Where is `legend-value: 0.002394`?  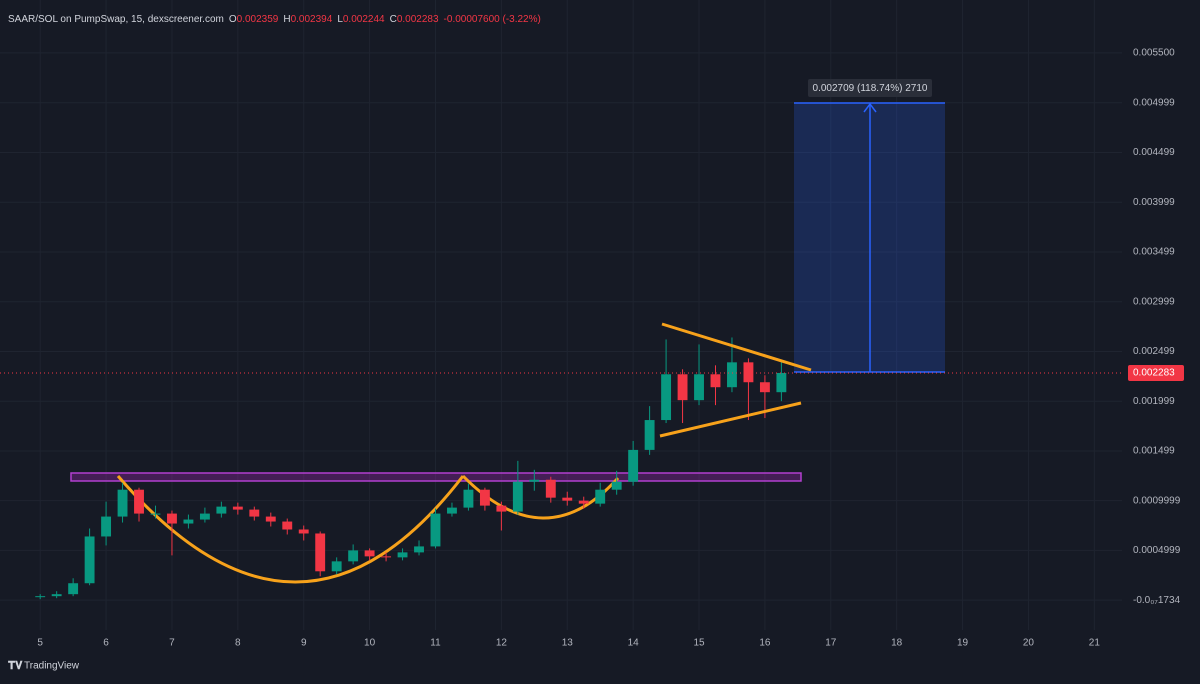
legend-value: 0.002394 is located at coordinates (312, 19).